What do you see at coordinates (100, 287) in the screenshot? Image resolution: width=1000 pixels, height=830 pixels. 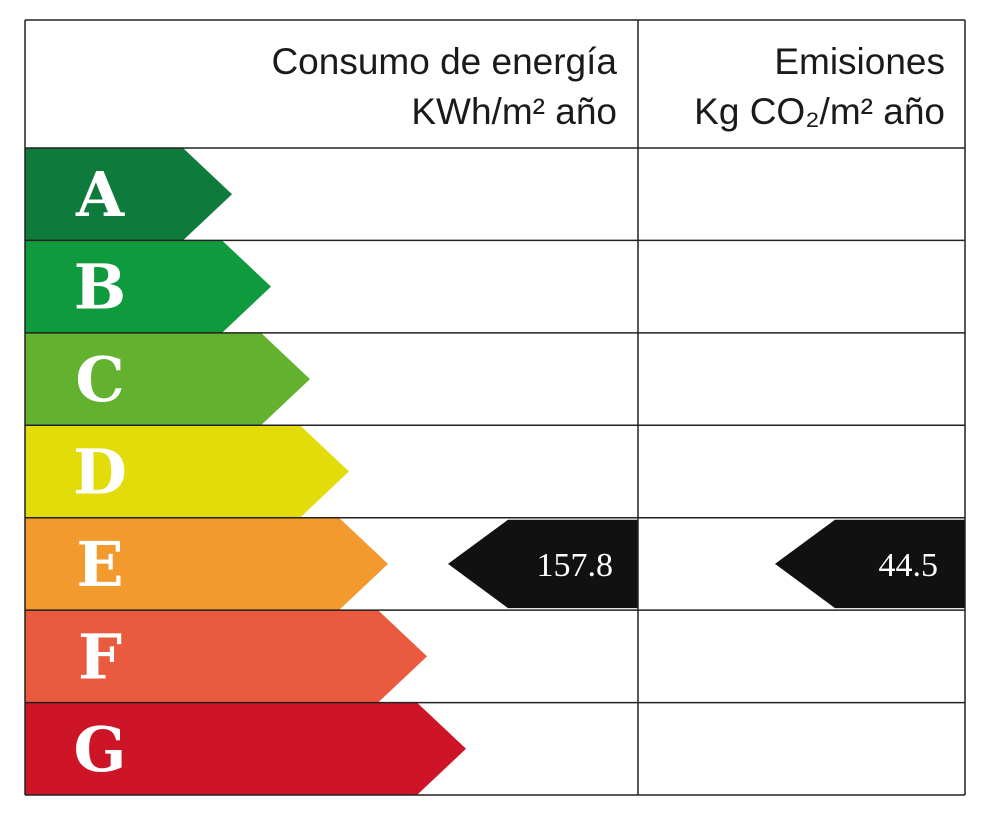 I see `class-letter: B` at bounding box center [100, 287].